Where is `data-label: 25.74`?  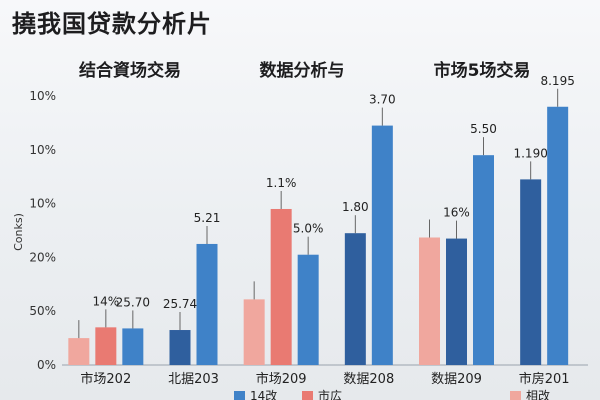 data-label: 25.74 is located at coordinates (180, 304).